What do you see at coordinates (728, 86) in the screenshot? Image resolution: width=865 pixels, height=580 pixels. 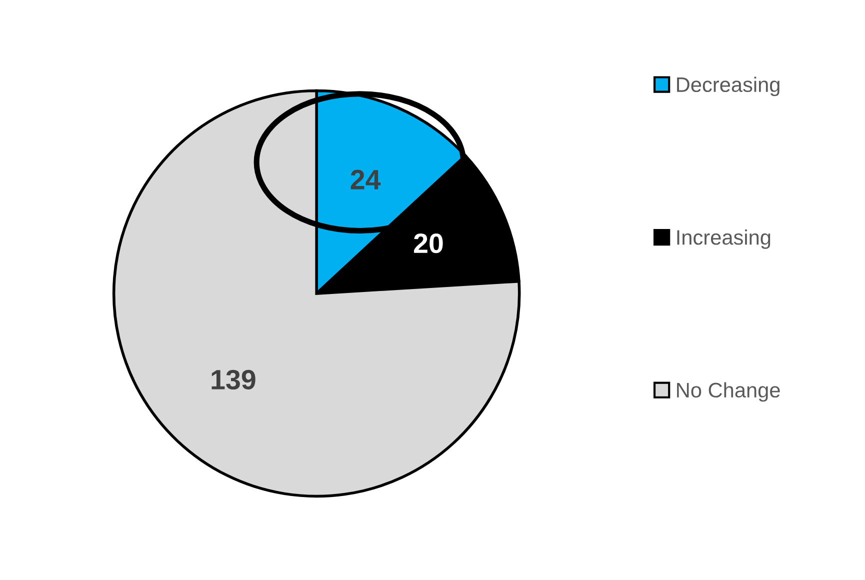 I see `legend-label: Decreasing` at bounding box center [728, 86].